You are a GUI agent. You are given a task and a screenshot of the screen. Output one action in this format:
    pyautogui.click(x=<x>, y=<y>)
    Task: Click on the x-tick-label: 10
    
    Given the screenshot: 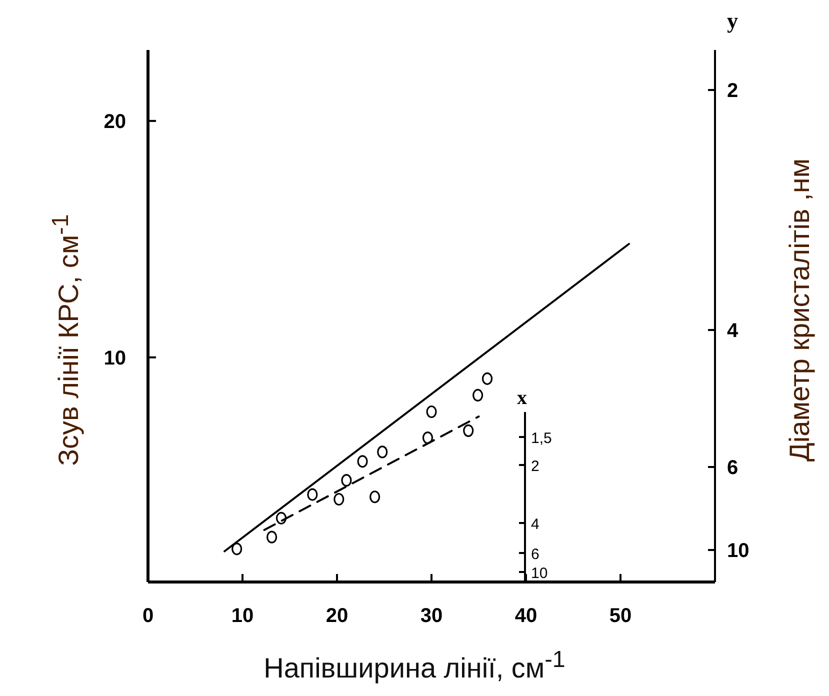 What is the action you would take?
    pyautogui.click(x=242, y=616)
    